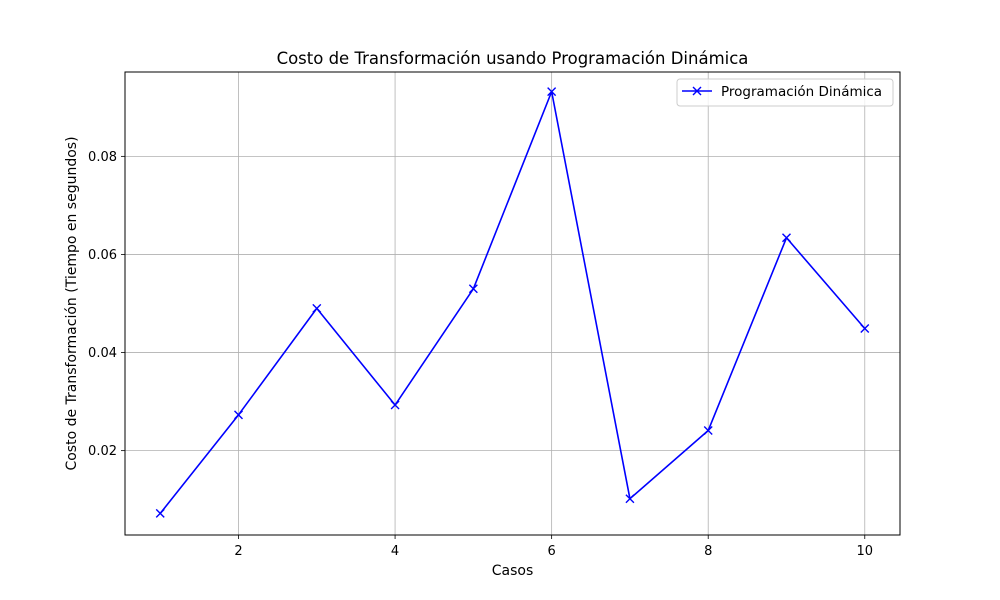  I want to click on legend-box, so click(785, 92).